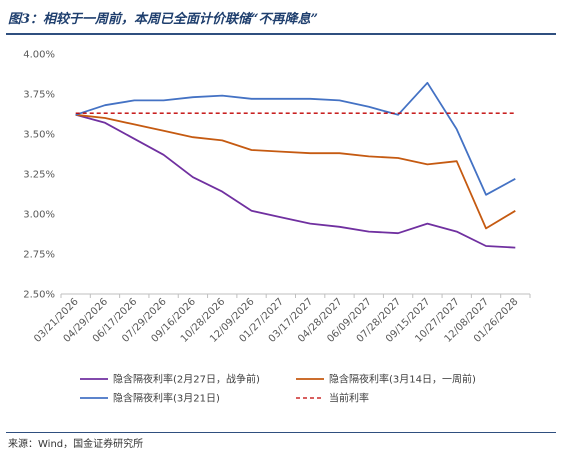  What do you see at coordinates (39, 55) in the screenshot?
I see `y-tick-label: 4.00%` at bounding box center [39, 55].